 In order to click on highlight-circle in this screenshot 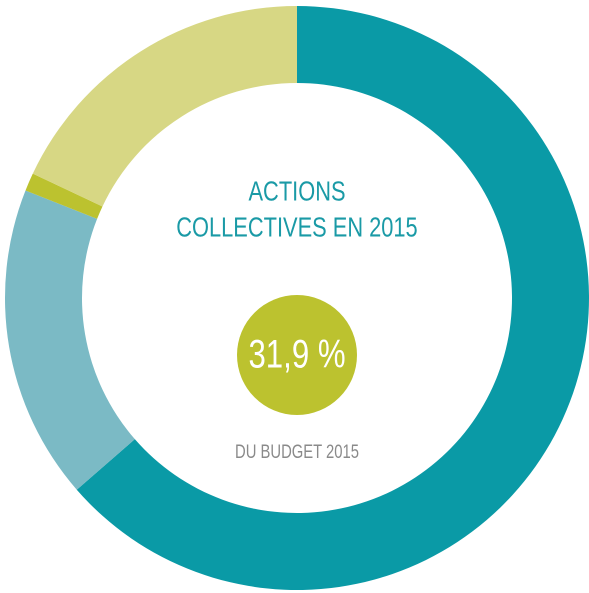, I will do `click(297, 355)`.